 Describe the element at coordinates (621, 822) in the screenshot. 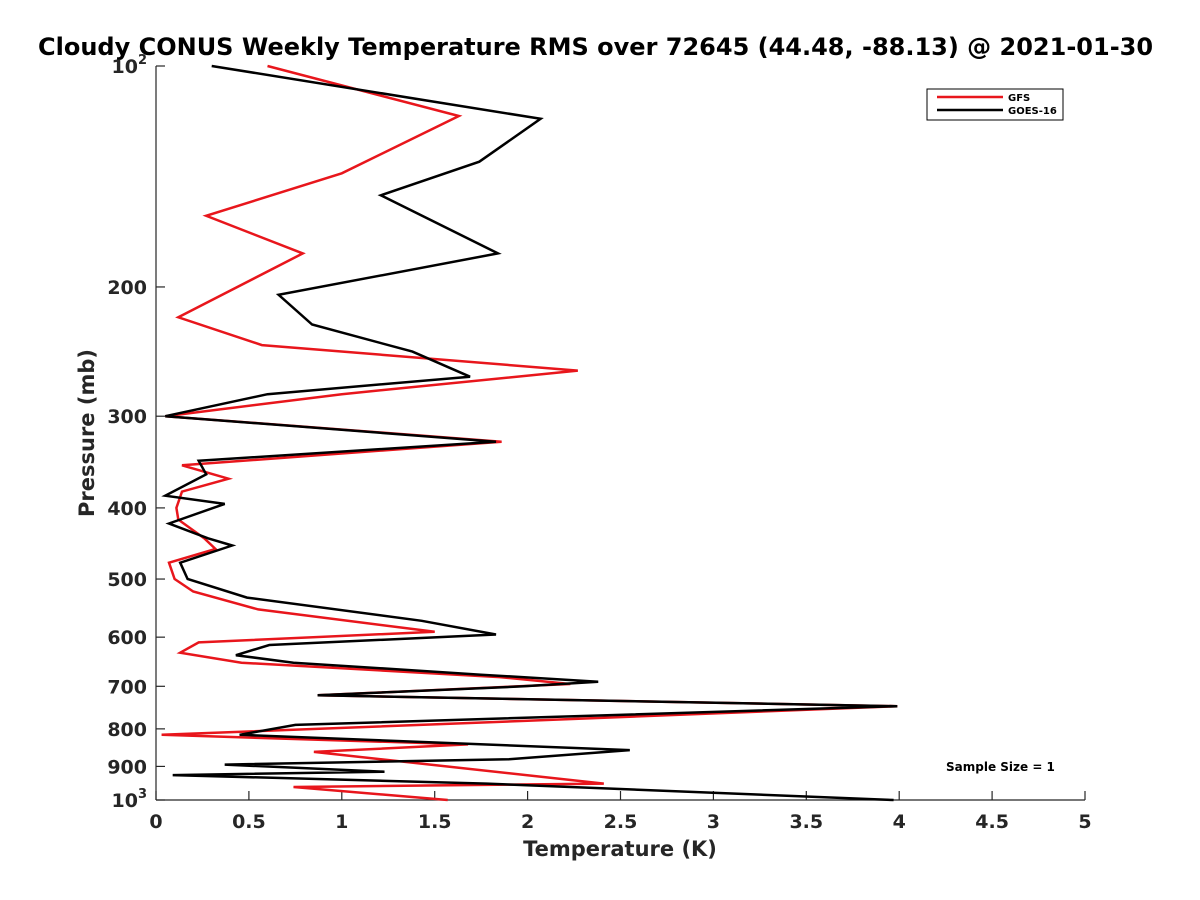

I see `x-tick-label: 2.5` at that location.